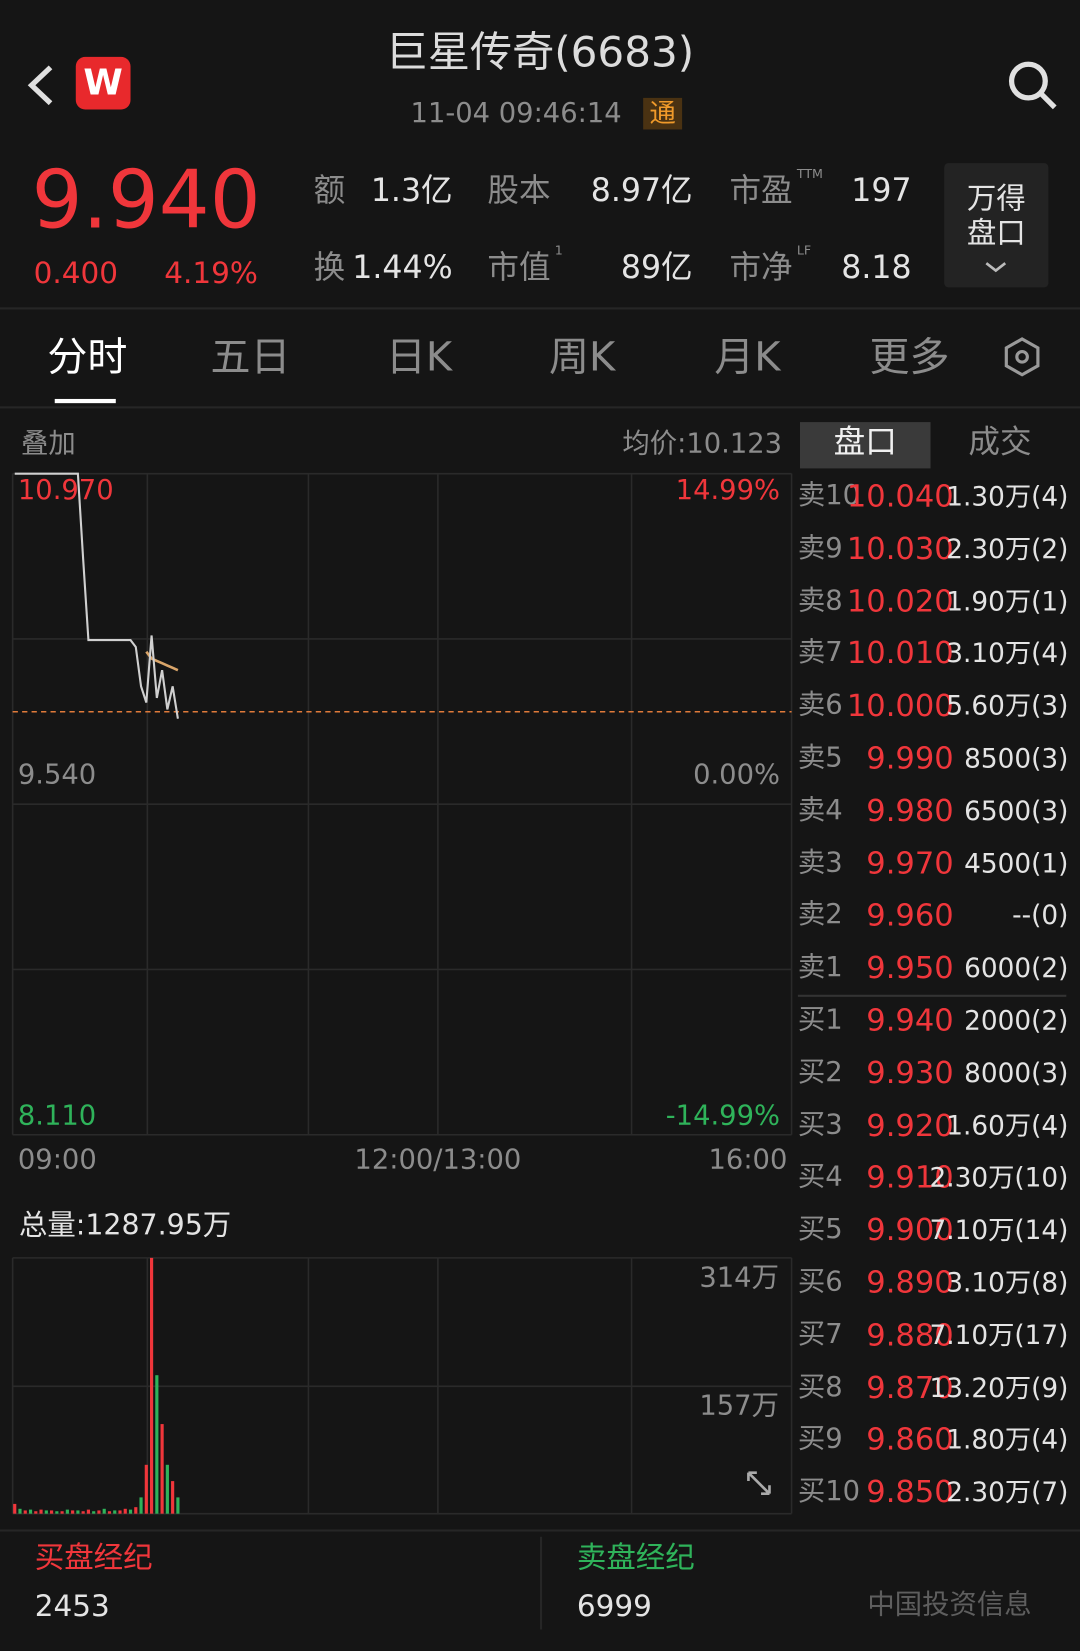 The height and width of the screenshot is (1651, 1080). What do you see at coordinates (96, 595) in the screenshot?
I see `price-line` at bounding box center [96, 595].